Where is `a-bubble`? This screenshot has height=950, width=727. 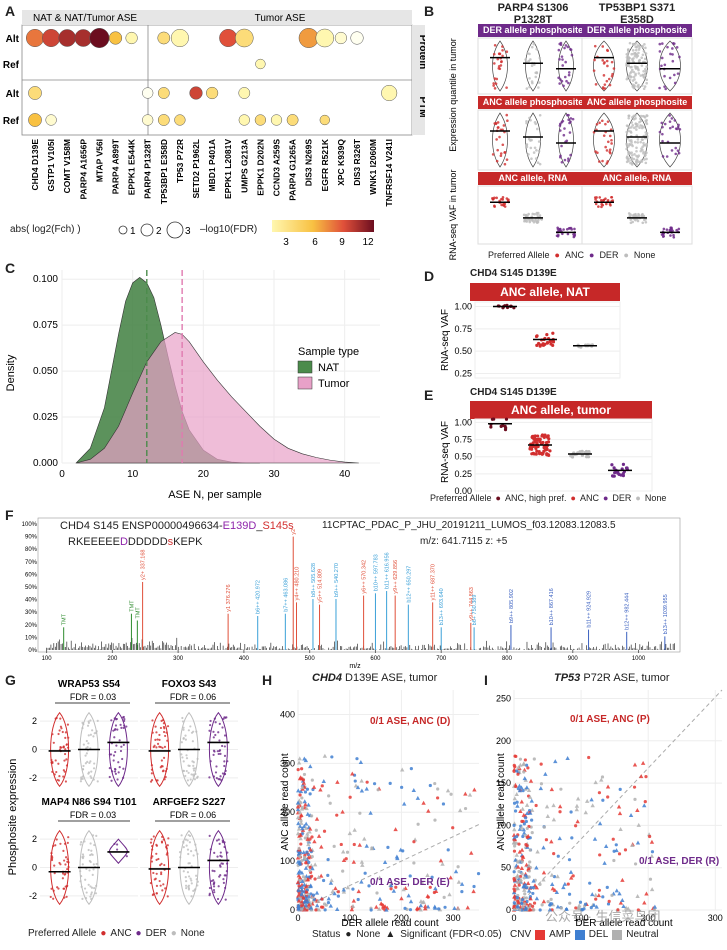 a-bubble is located at coordinates (196, 93).